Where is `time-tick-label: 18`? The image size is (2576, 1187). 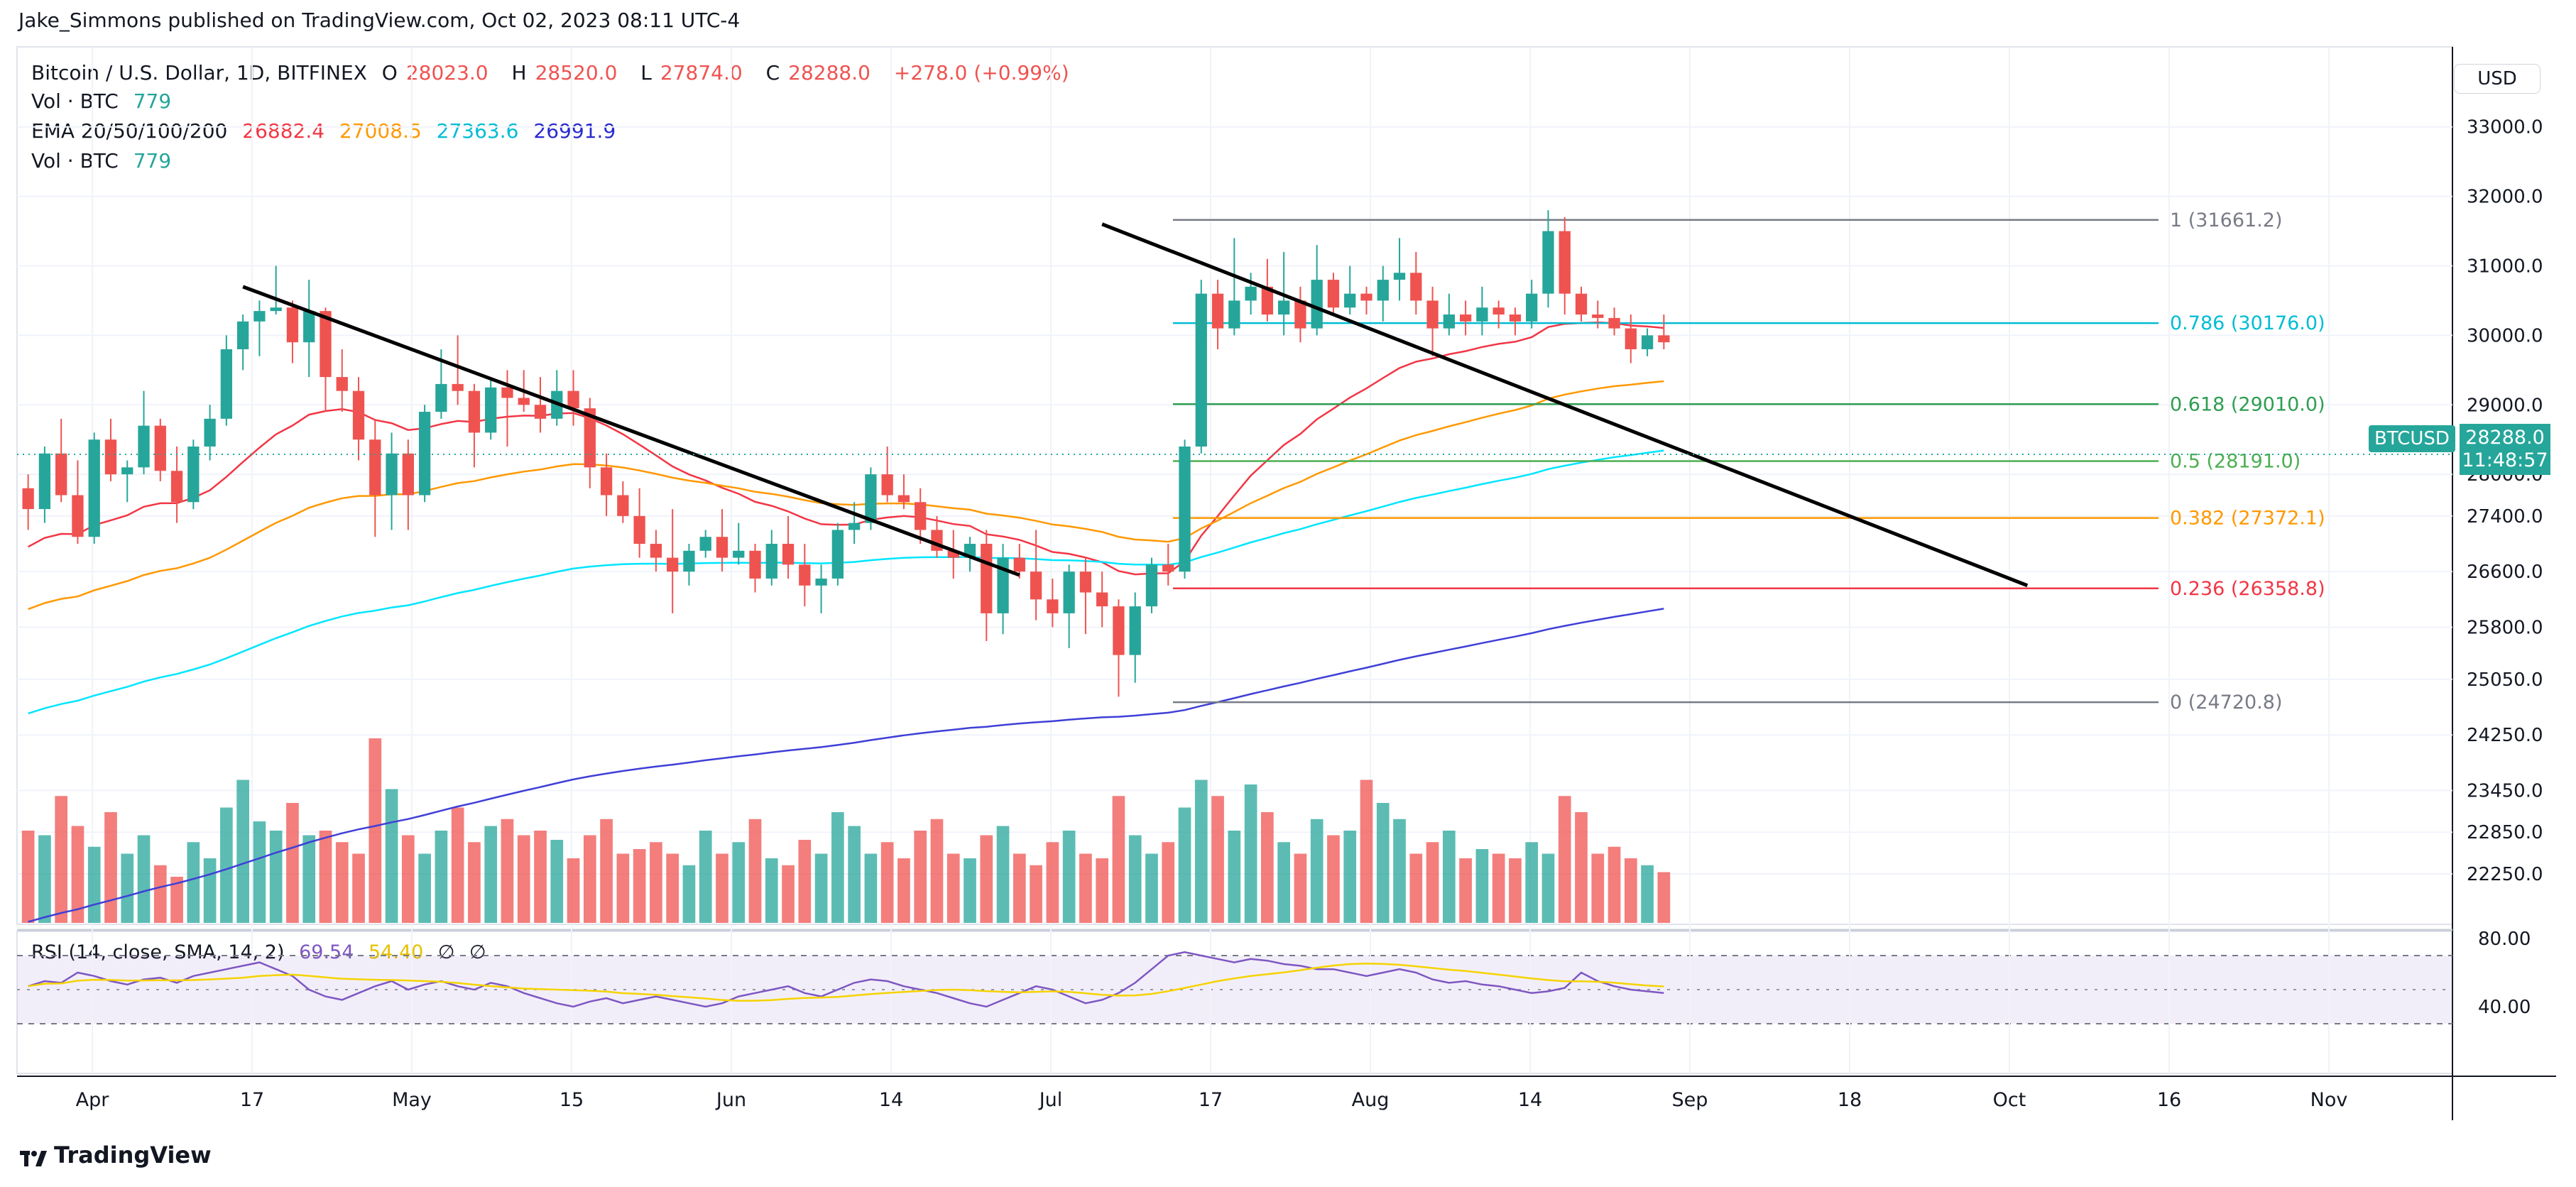
time-tick-label: 18 is located at coordinates (1850, 1100).